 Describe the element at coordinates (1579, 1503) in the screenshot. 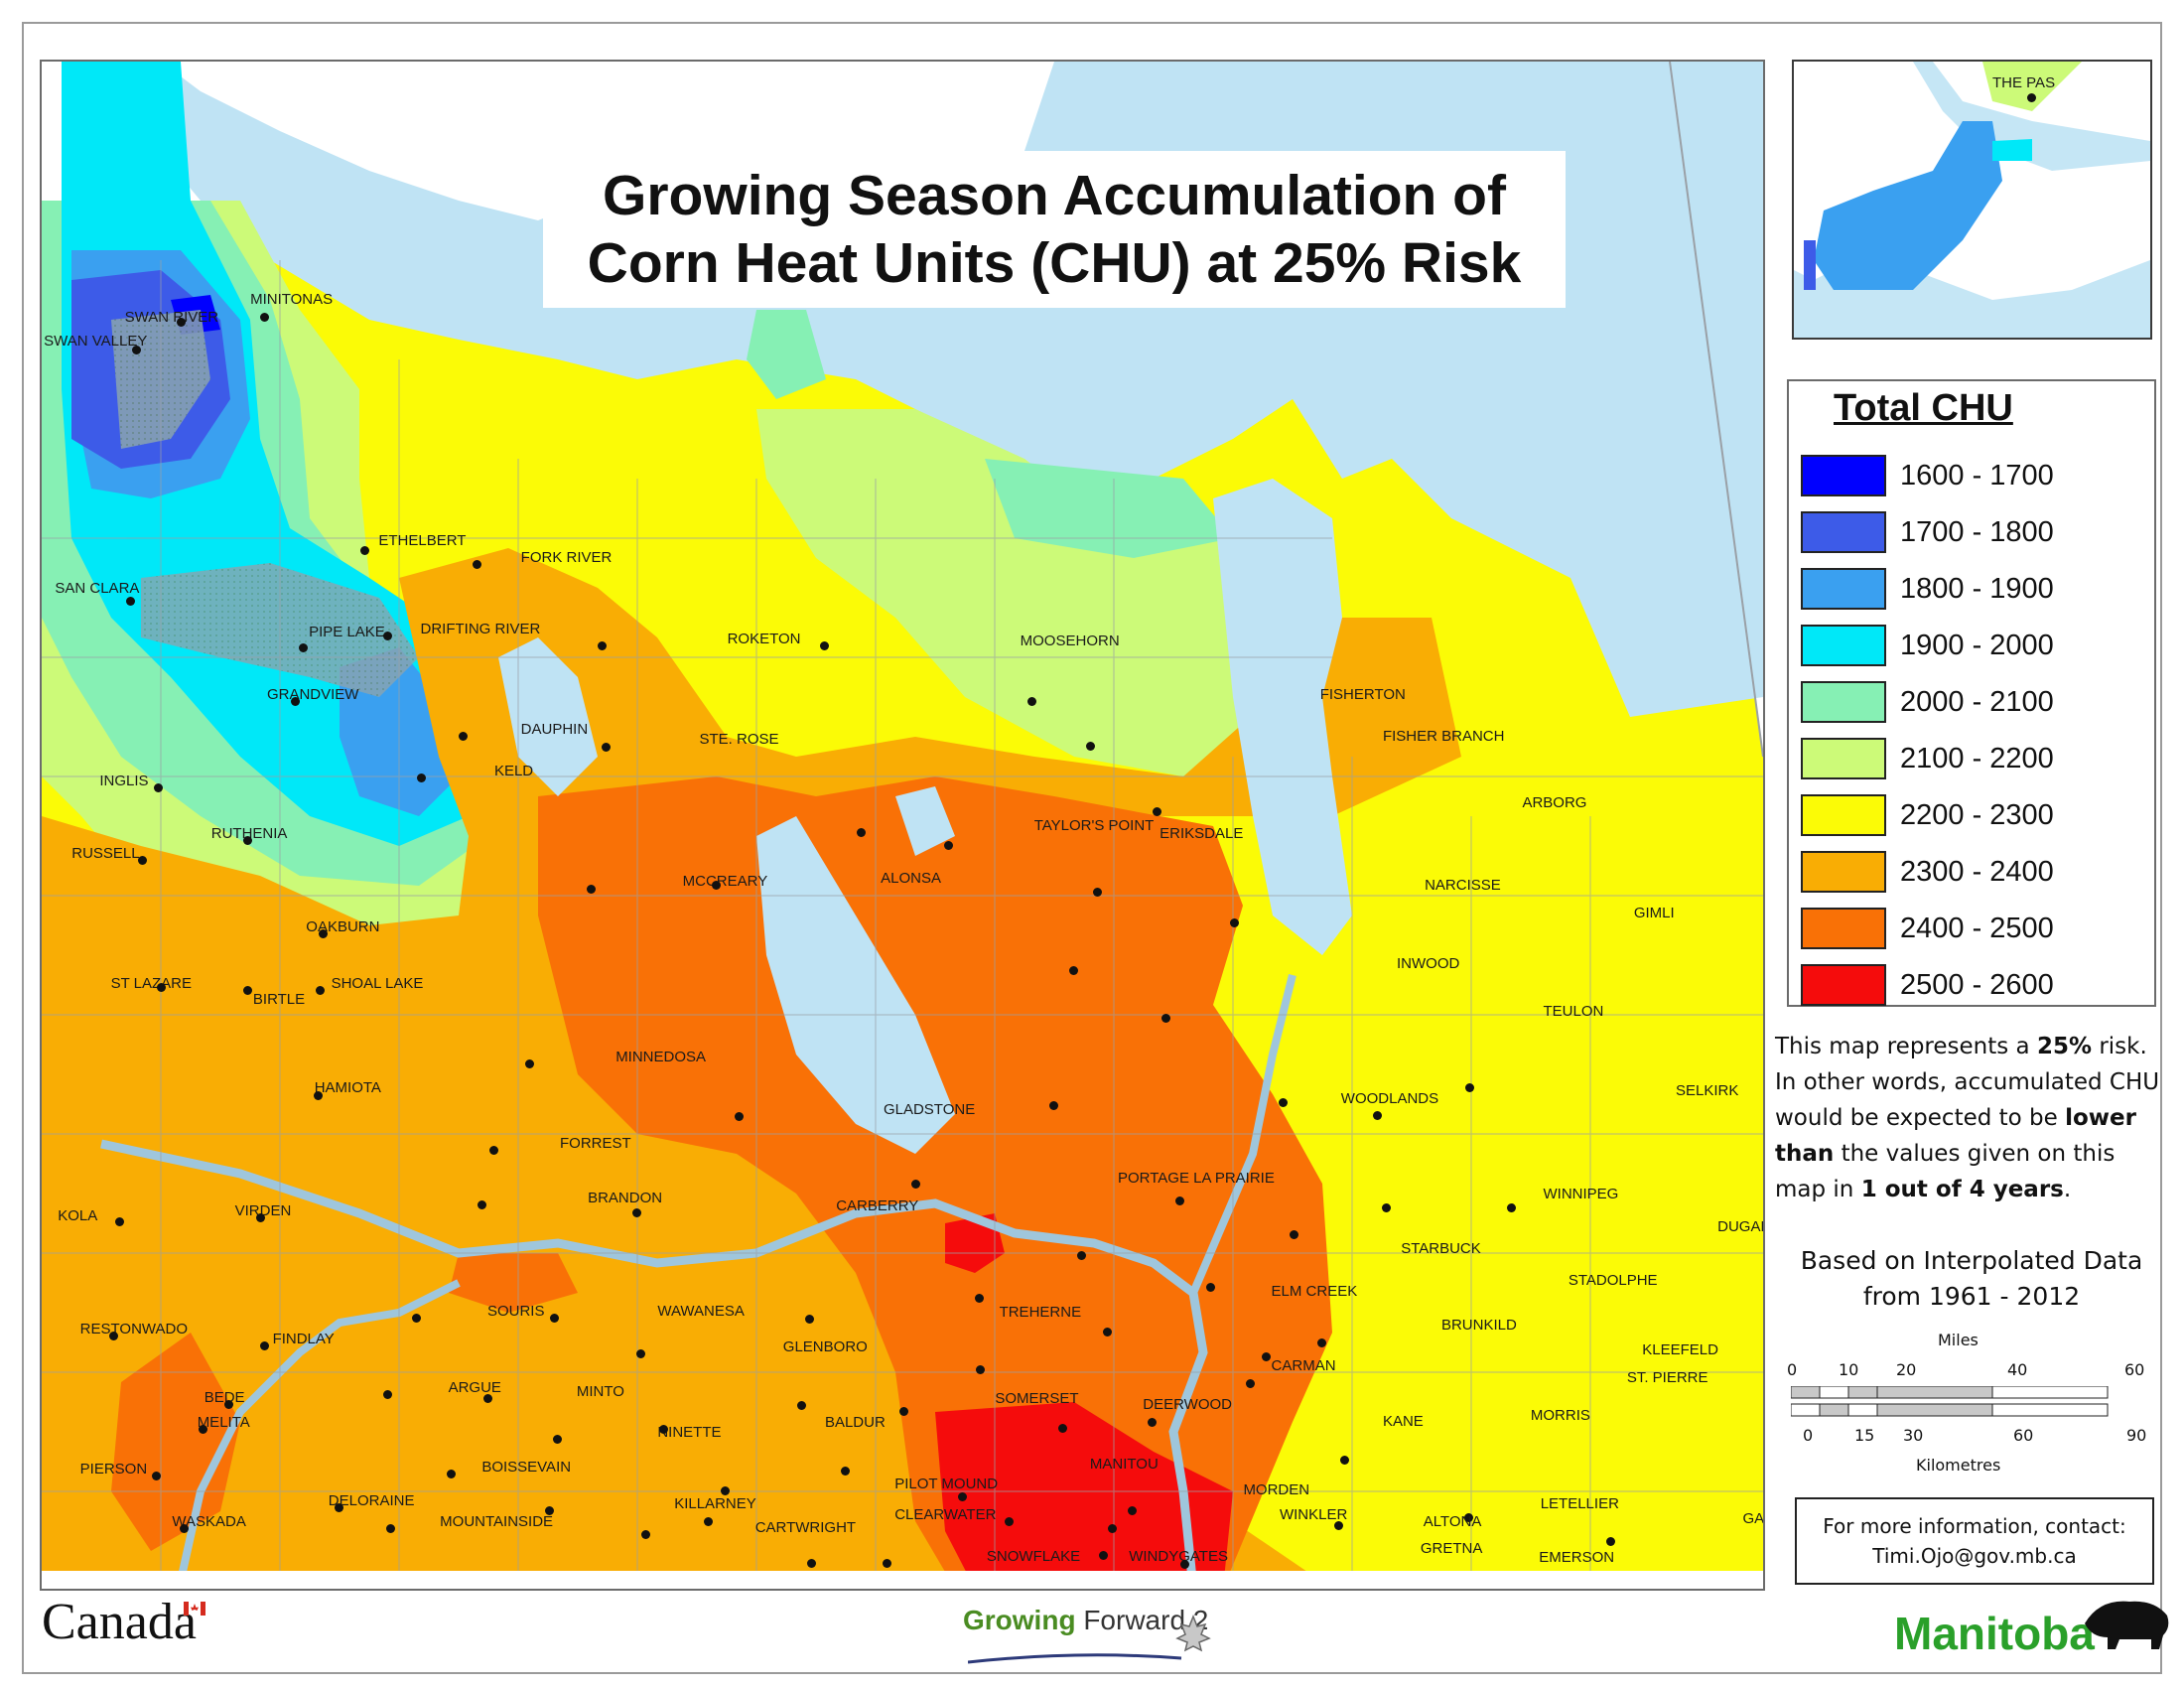

I see `town-label-letellier: LETELLIER` at that location.